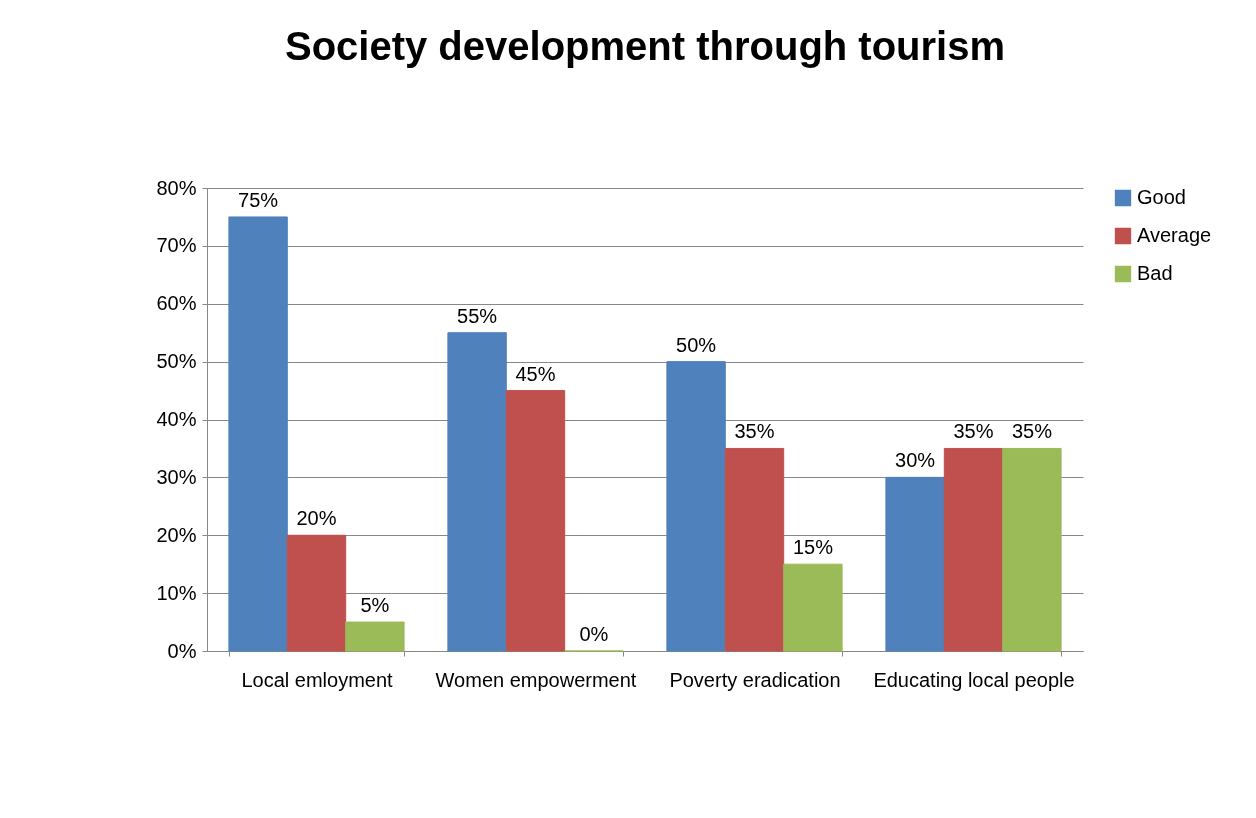 Image resolution: width=1256 pixels, height=818 pixels. Describe the element at coordinates (182, 650) in the screenshot. I see `y-tick-label: 0%` at that location.